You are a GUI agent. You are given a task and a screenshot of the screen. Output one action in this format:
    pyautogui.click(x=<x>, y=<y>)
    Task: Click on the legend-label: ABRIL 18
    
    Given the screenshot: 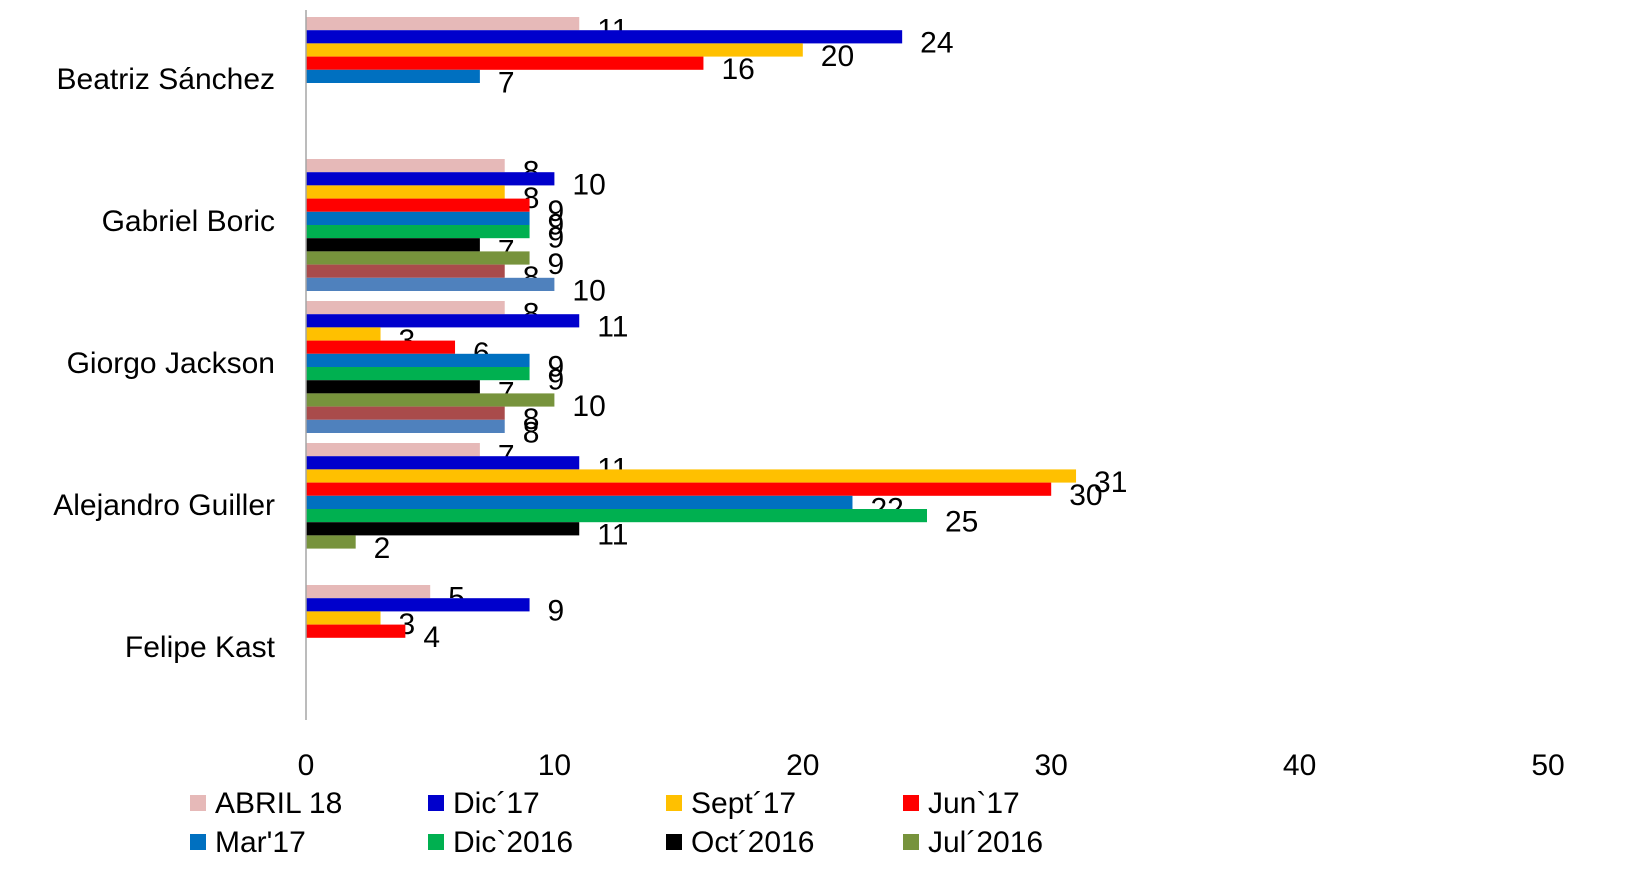 What is the action you would take?
    pyautogui.click(x=278, y=803)
    